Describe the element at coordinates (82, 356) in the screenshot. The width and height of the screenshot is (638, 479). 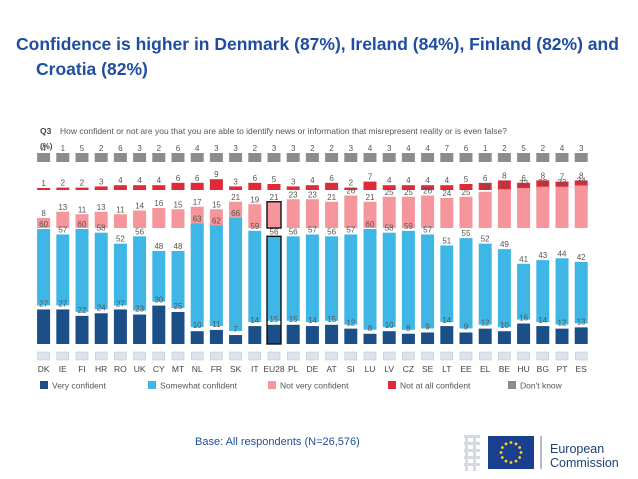
I see `flag-FI` at that location.